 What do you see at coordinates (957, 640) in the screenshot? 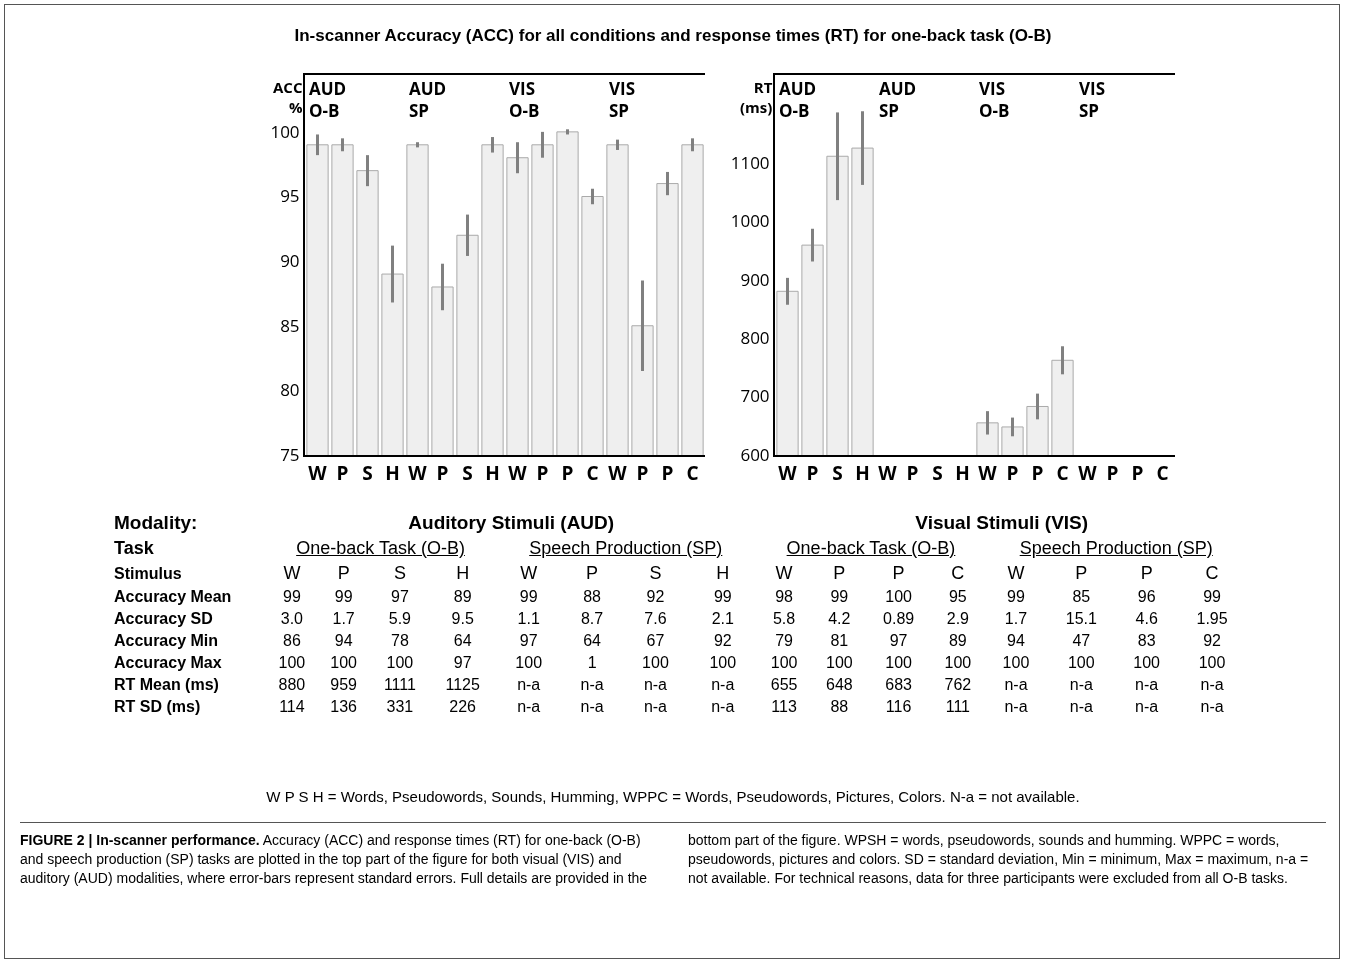
I see `text: 89` at bounding box center [957, 640].